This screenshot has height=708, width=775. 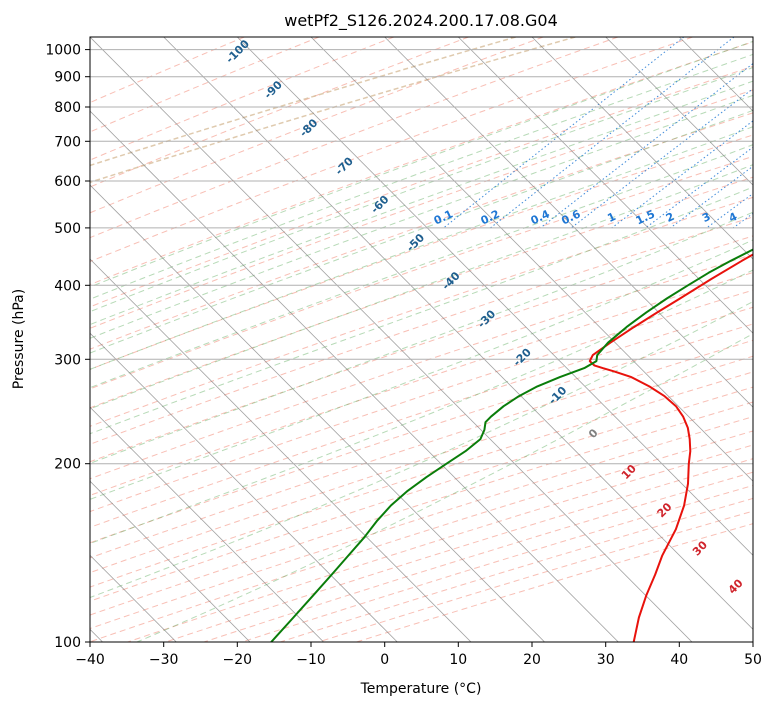 I want to click on y-tick-label: 200, so click(x=67, y=465).